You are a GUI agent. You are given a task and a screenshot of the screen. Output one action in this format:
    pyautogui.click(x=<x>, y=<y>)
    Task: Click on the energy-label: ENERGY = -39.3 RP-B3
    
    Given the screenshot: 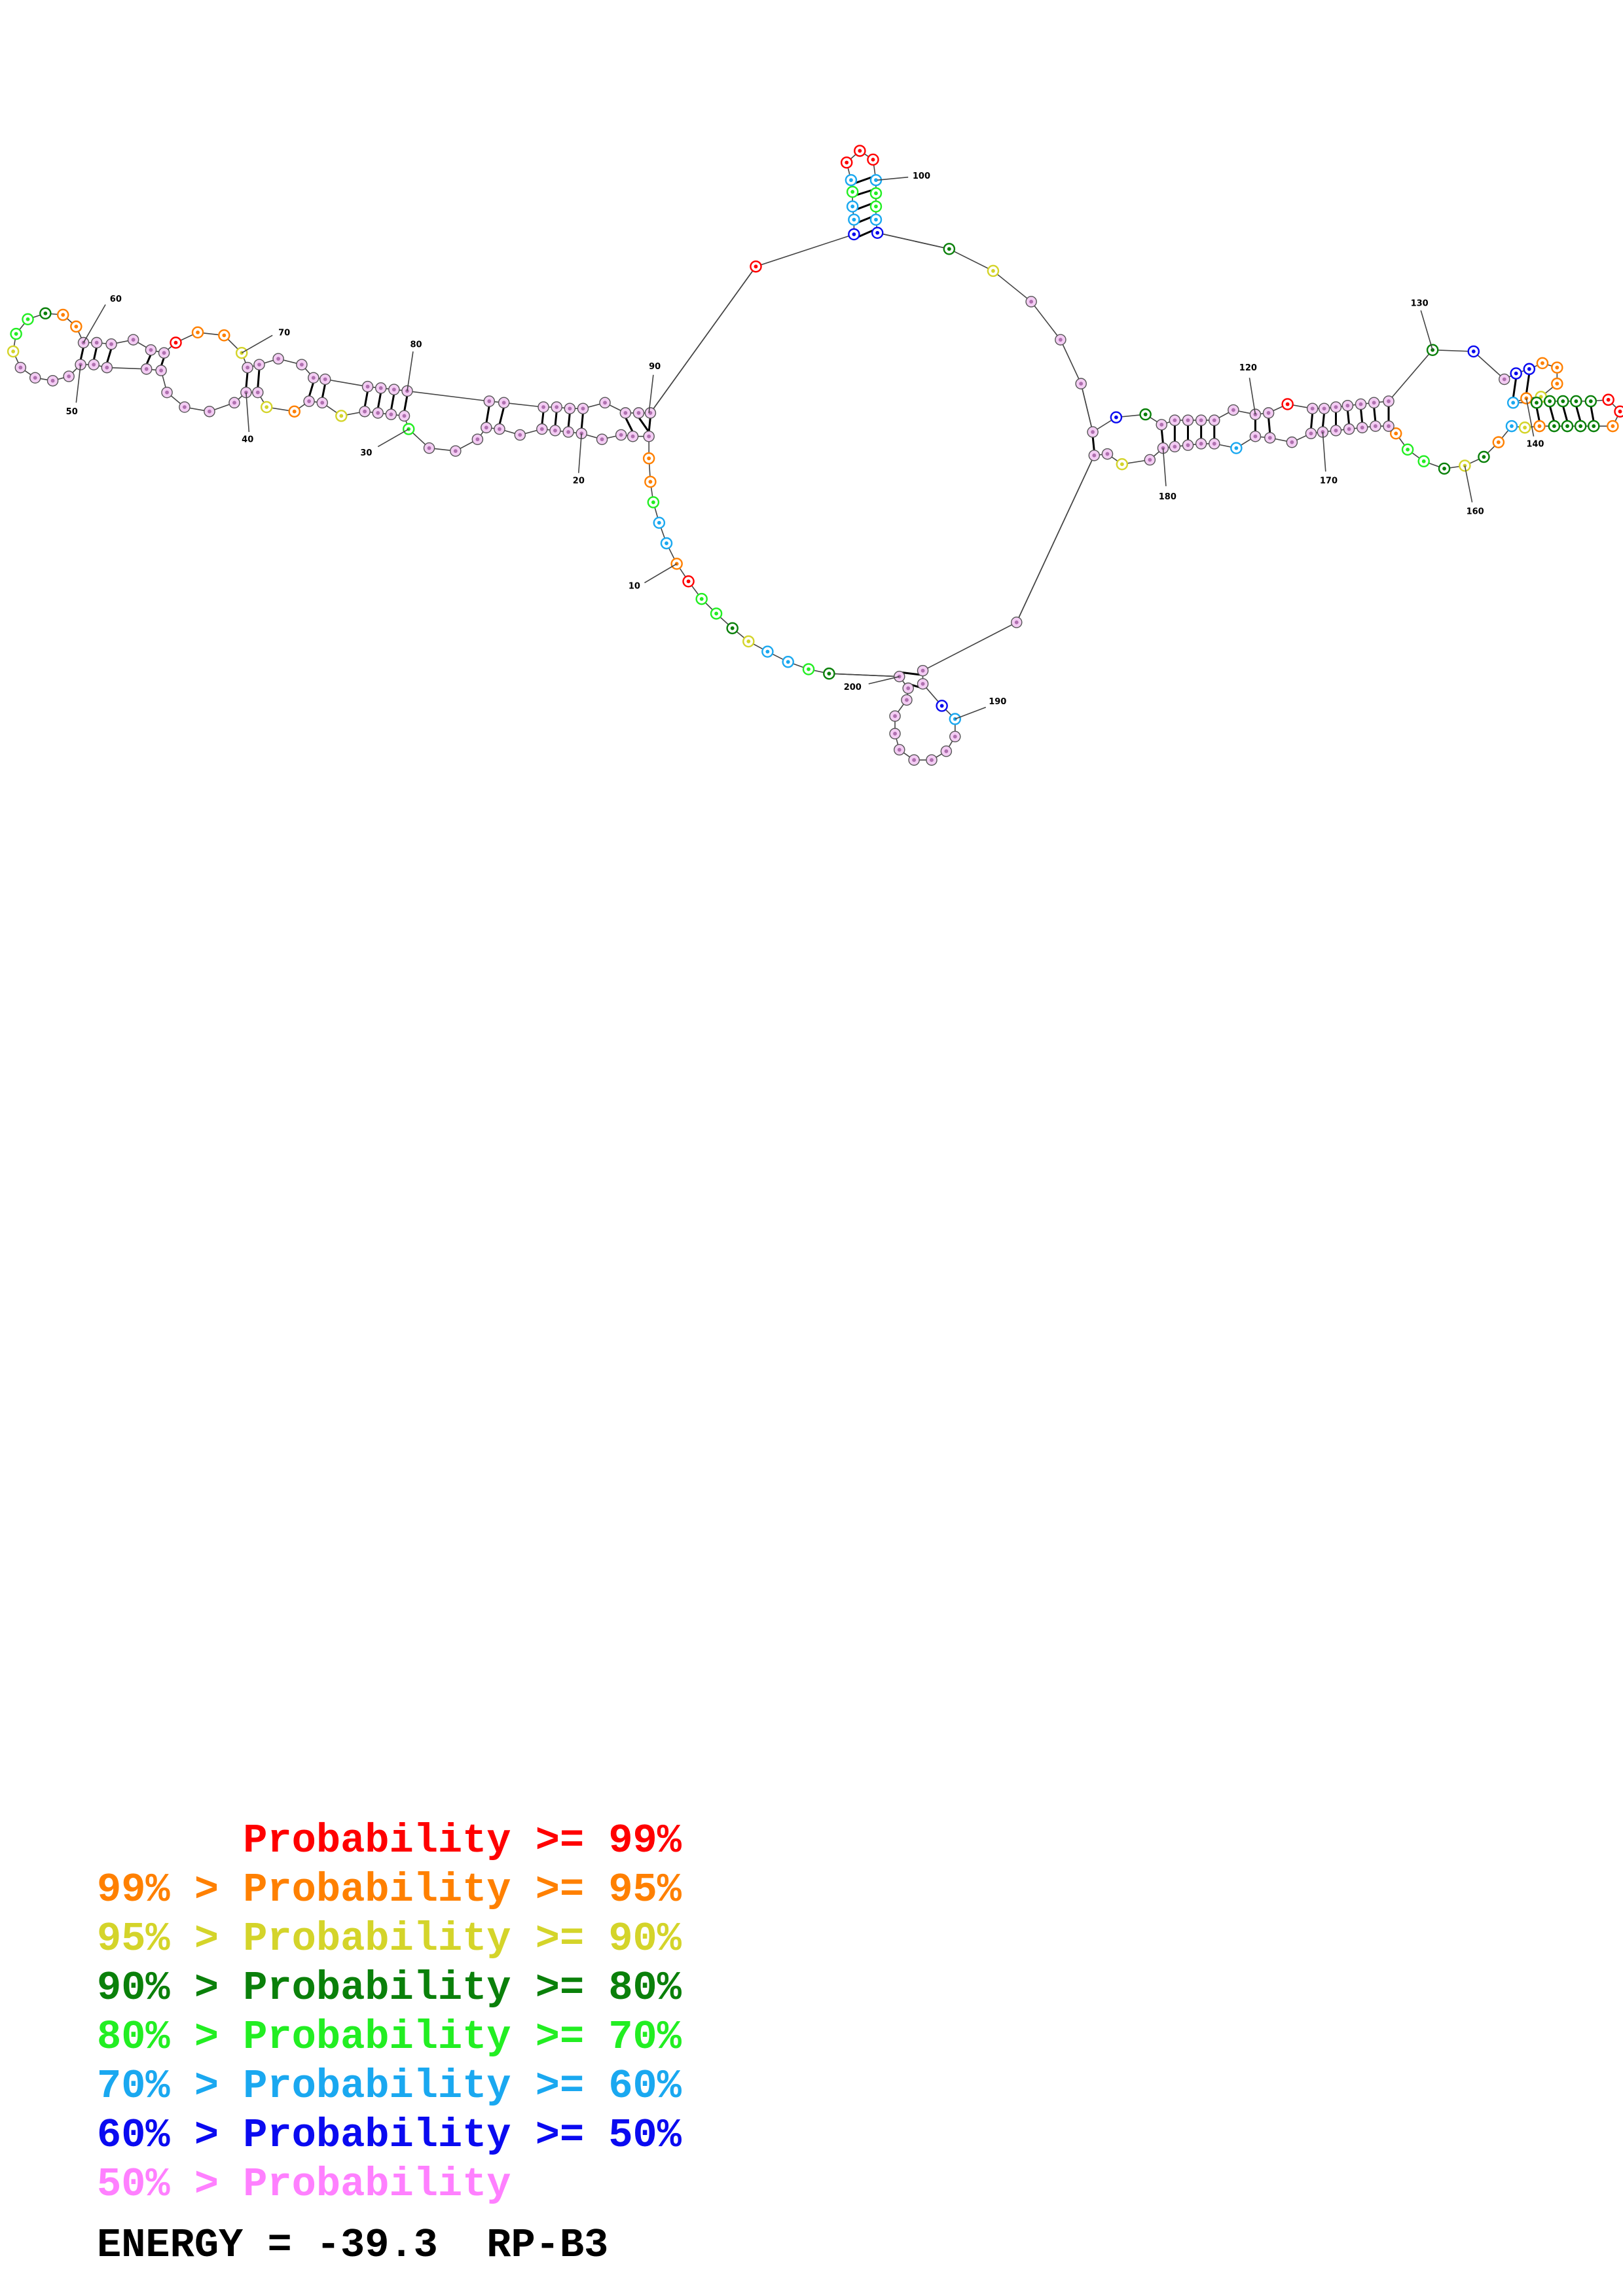 What is the action you would take?
    pyautogui.click(x=353, y=2245)
    